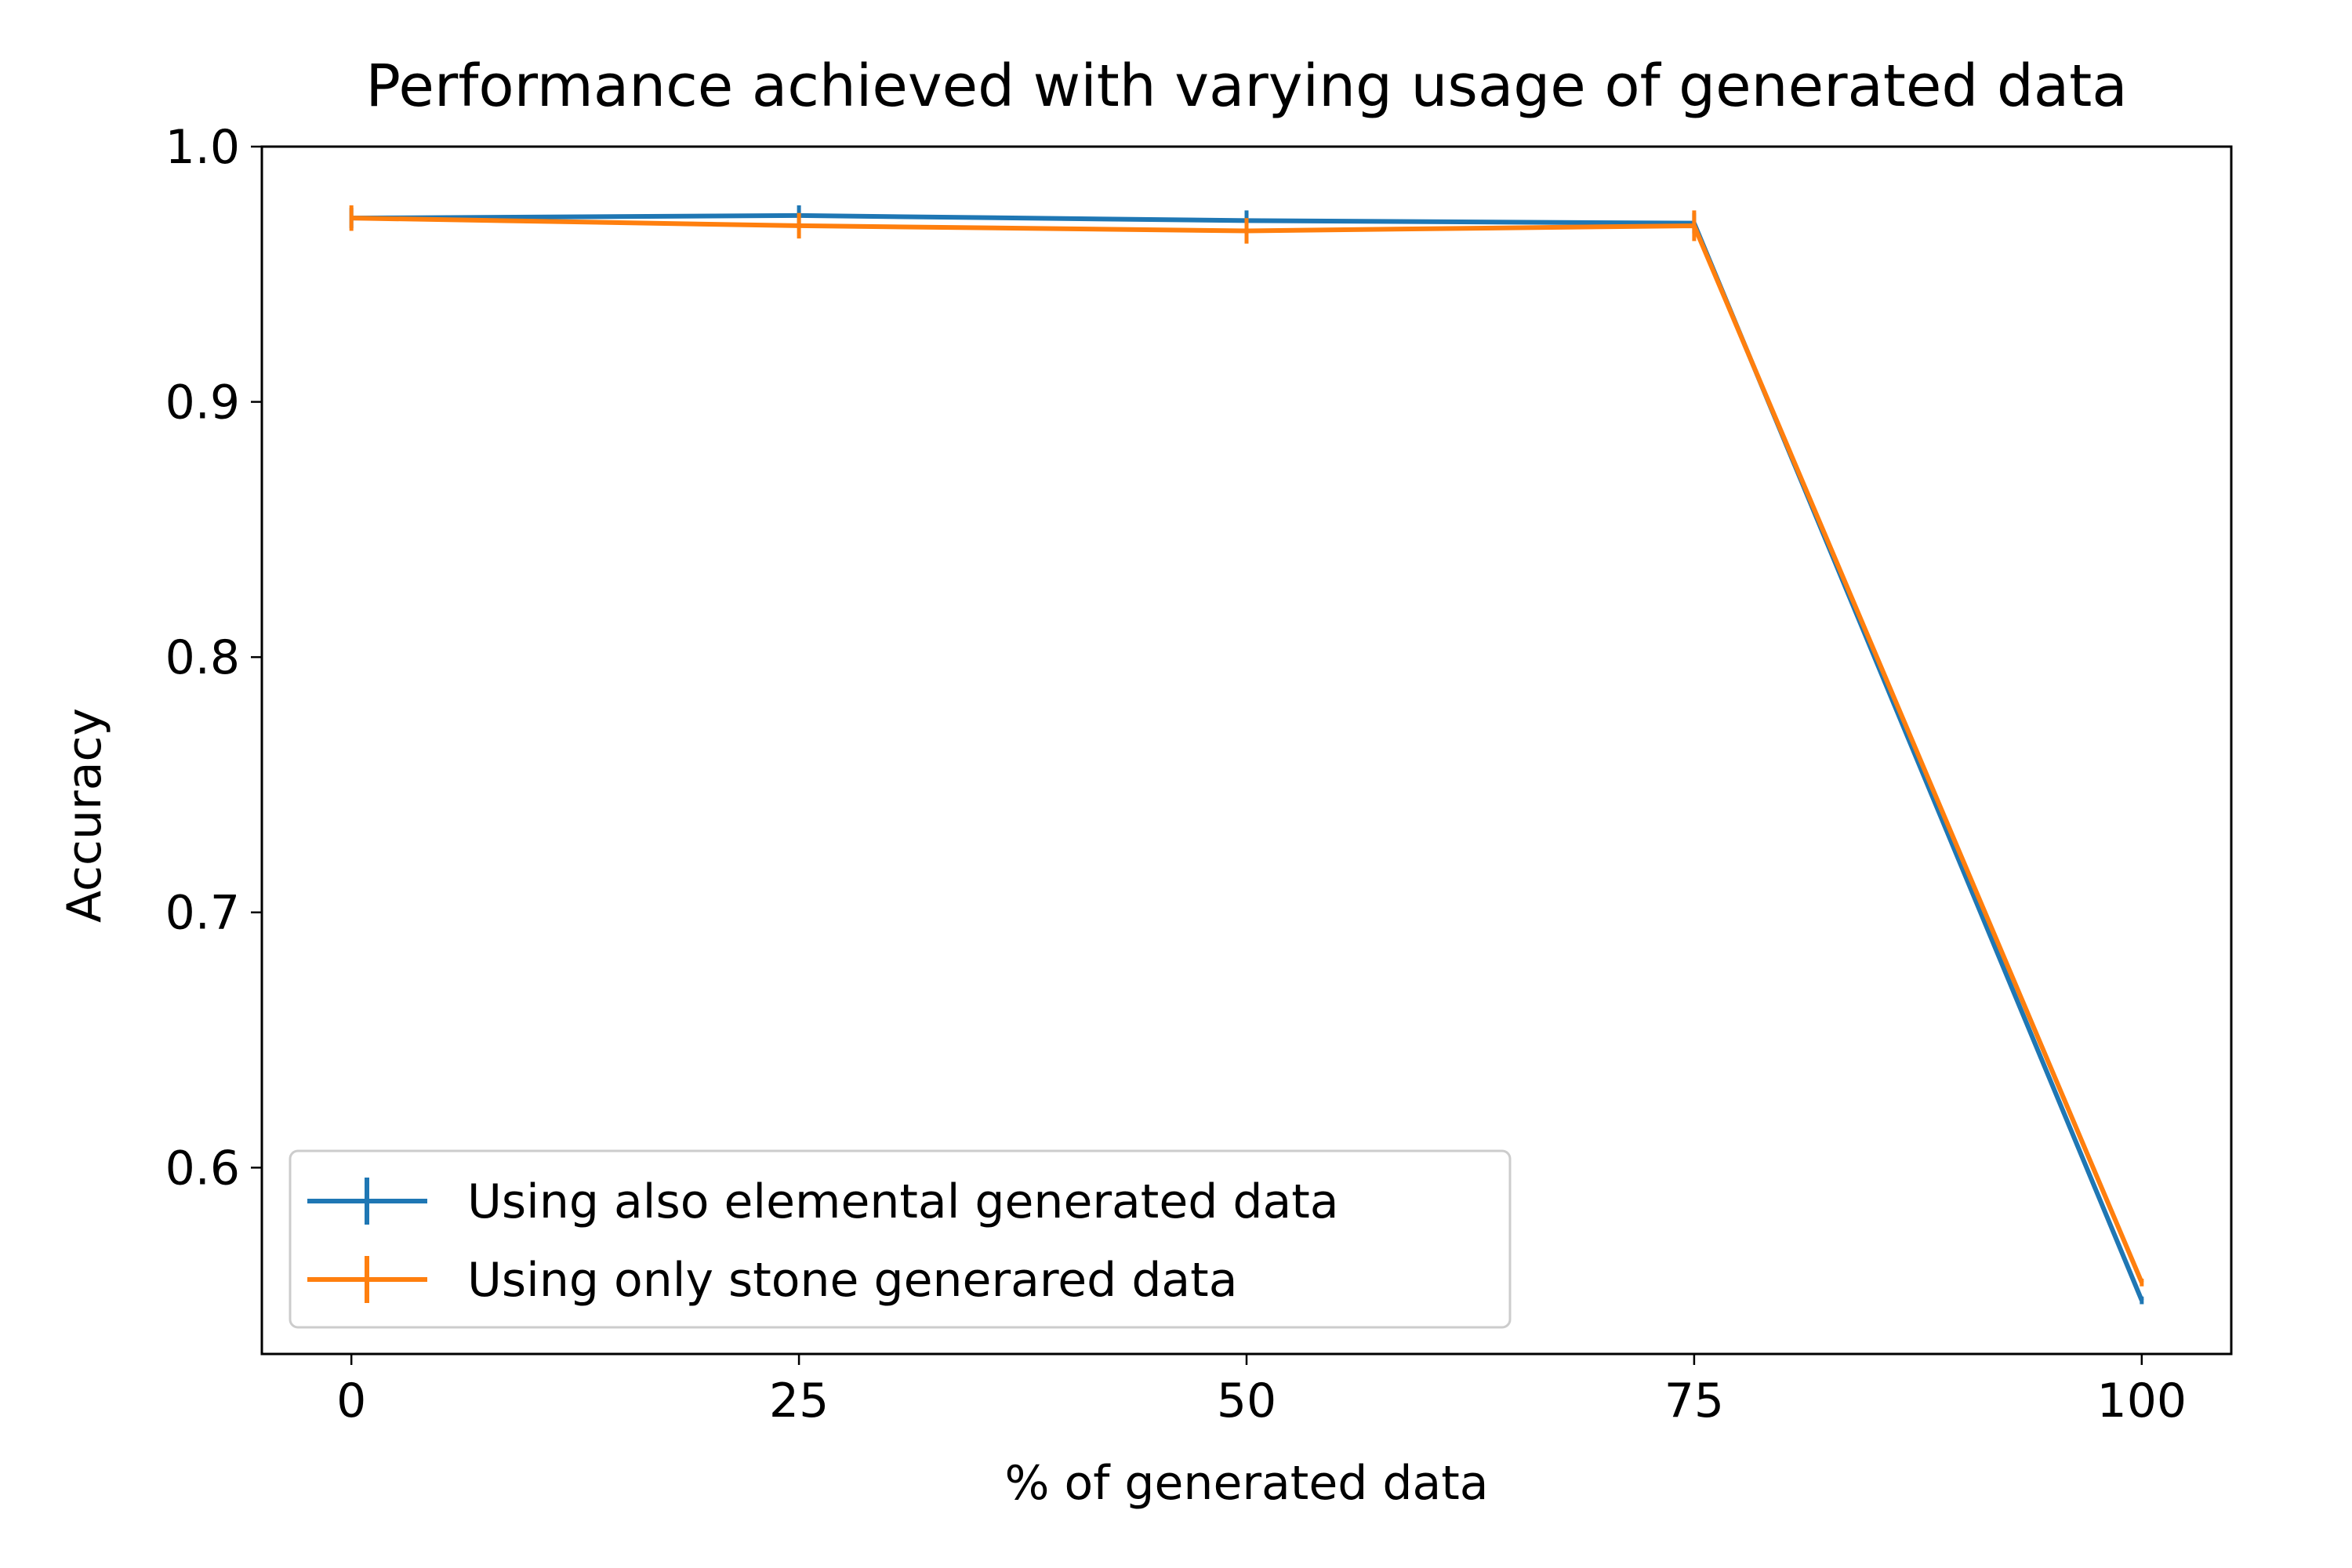 The height and width of the screenshot is (1568, 2352). What do you see at coordinates (202, 657) in the screenshot?
I see `y-tick-label: 0.8` at bounding box center [202, 657].